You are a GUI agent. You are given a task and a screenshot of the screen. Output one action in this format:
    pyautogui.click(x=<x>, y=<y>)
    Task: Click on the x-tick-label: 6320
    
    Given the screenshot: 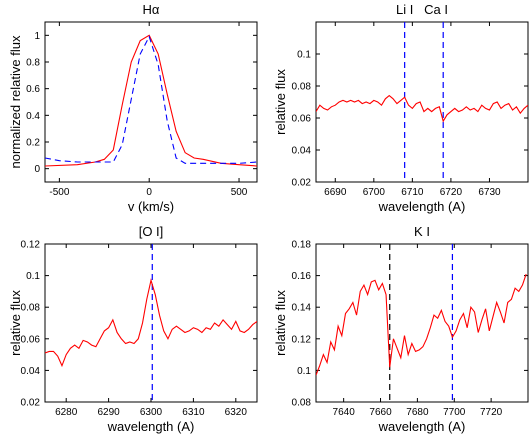 What is the action you would take?
    pyautogui.click(x=236, y=412)
    